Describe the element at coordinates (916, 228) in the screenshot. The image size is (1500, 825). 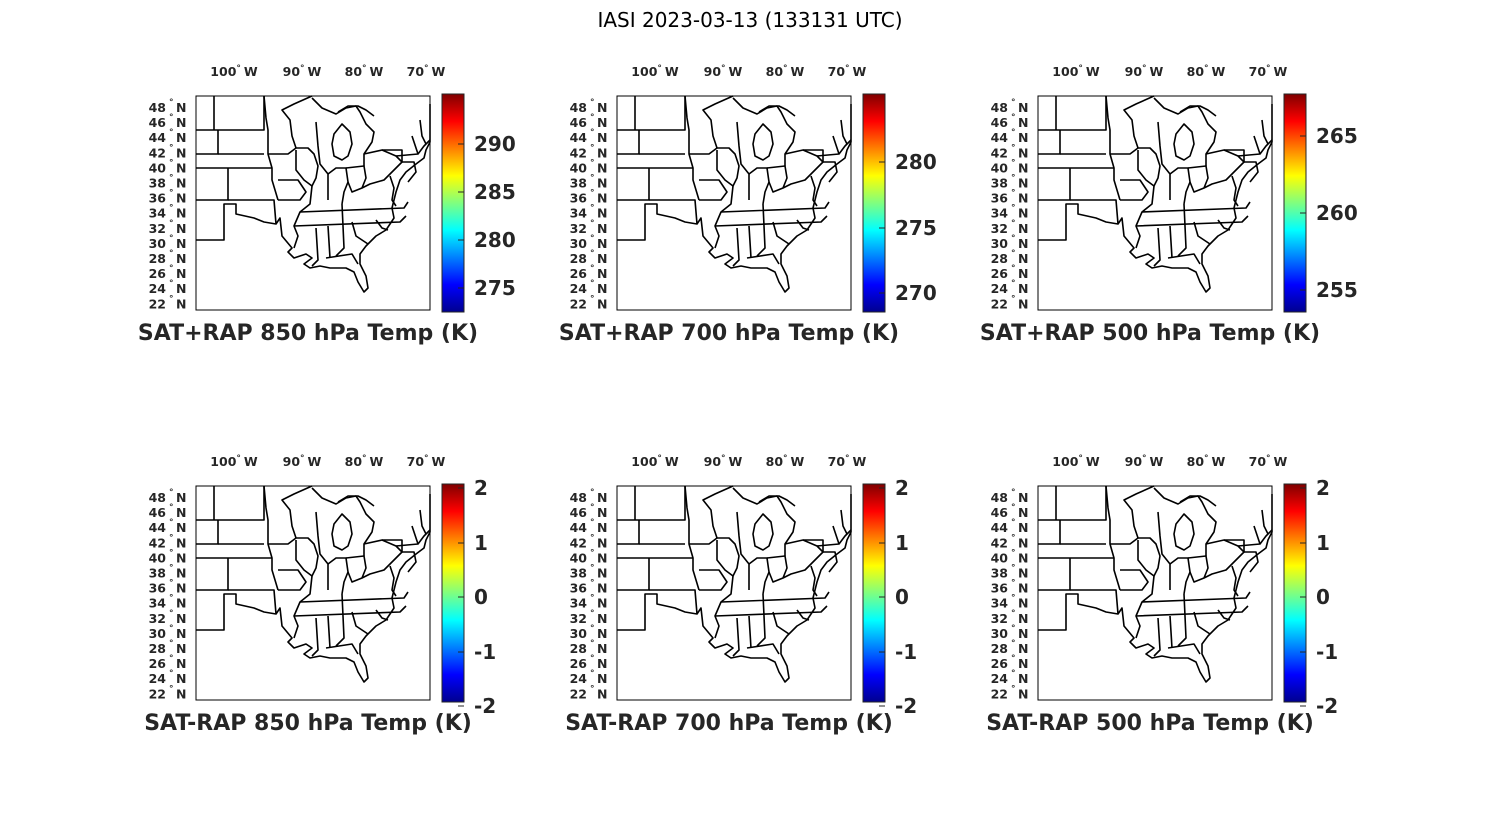
I see `colorbar-tick-label: 275` at that location.